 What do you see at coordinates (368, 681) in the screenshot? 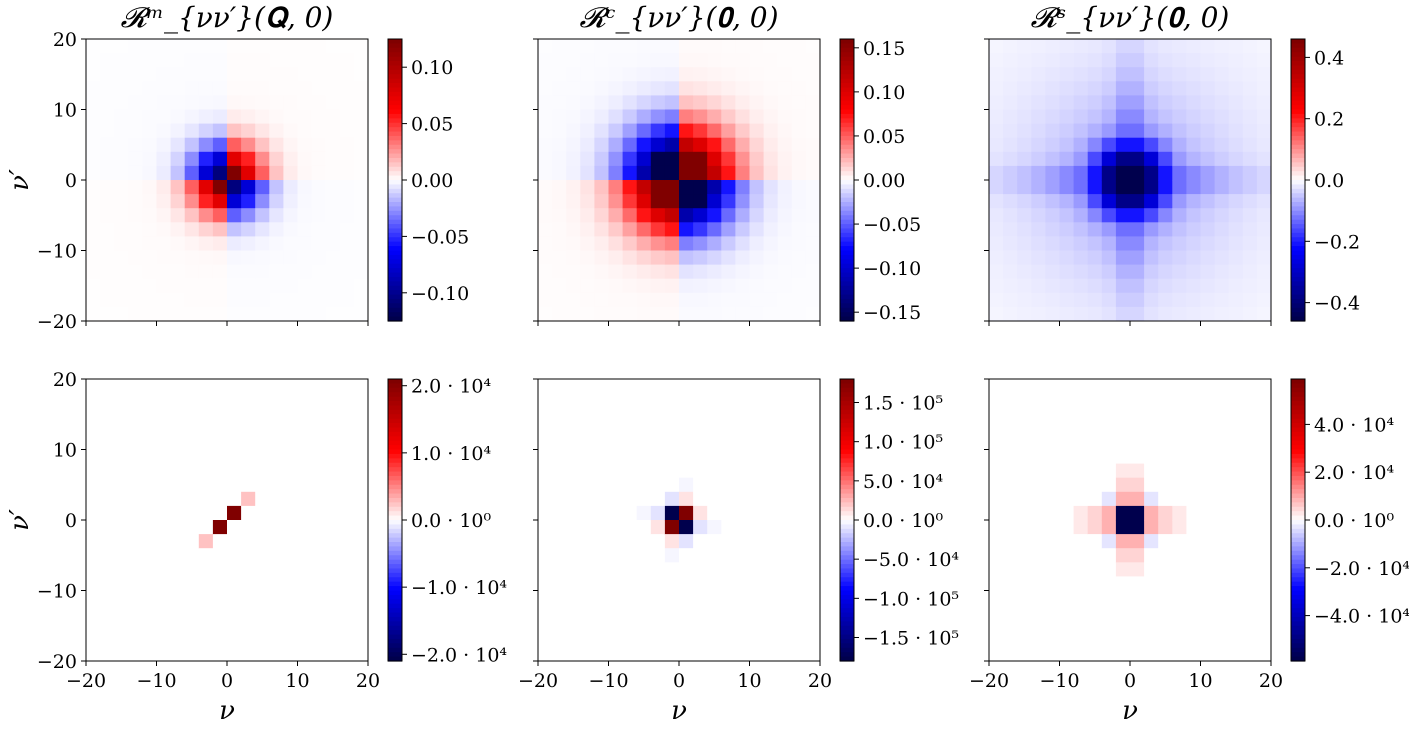
I see `x-tick-label: 20` at bounding box center [368, 681].